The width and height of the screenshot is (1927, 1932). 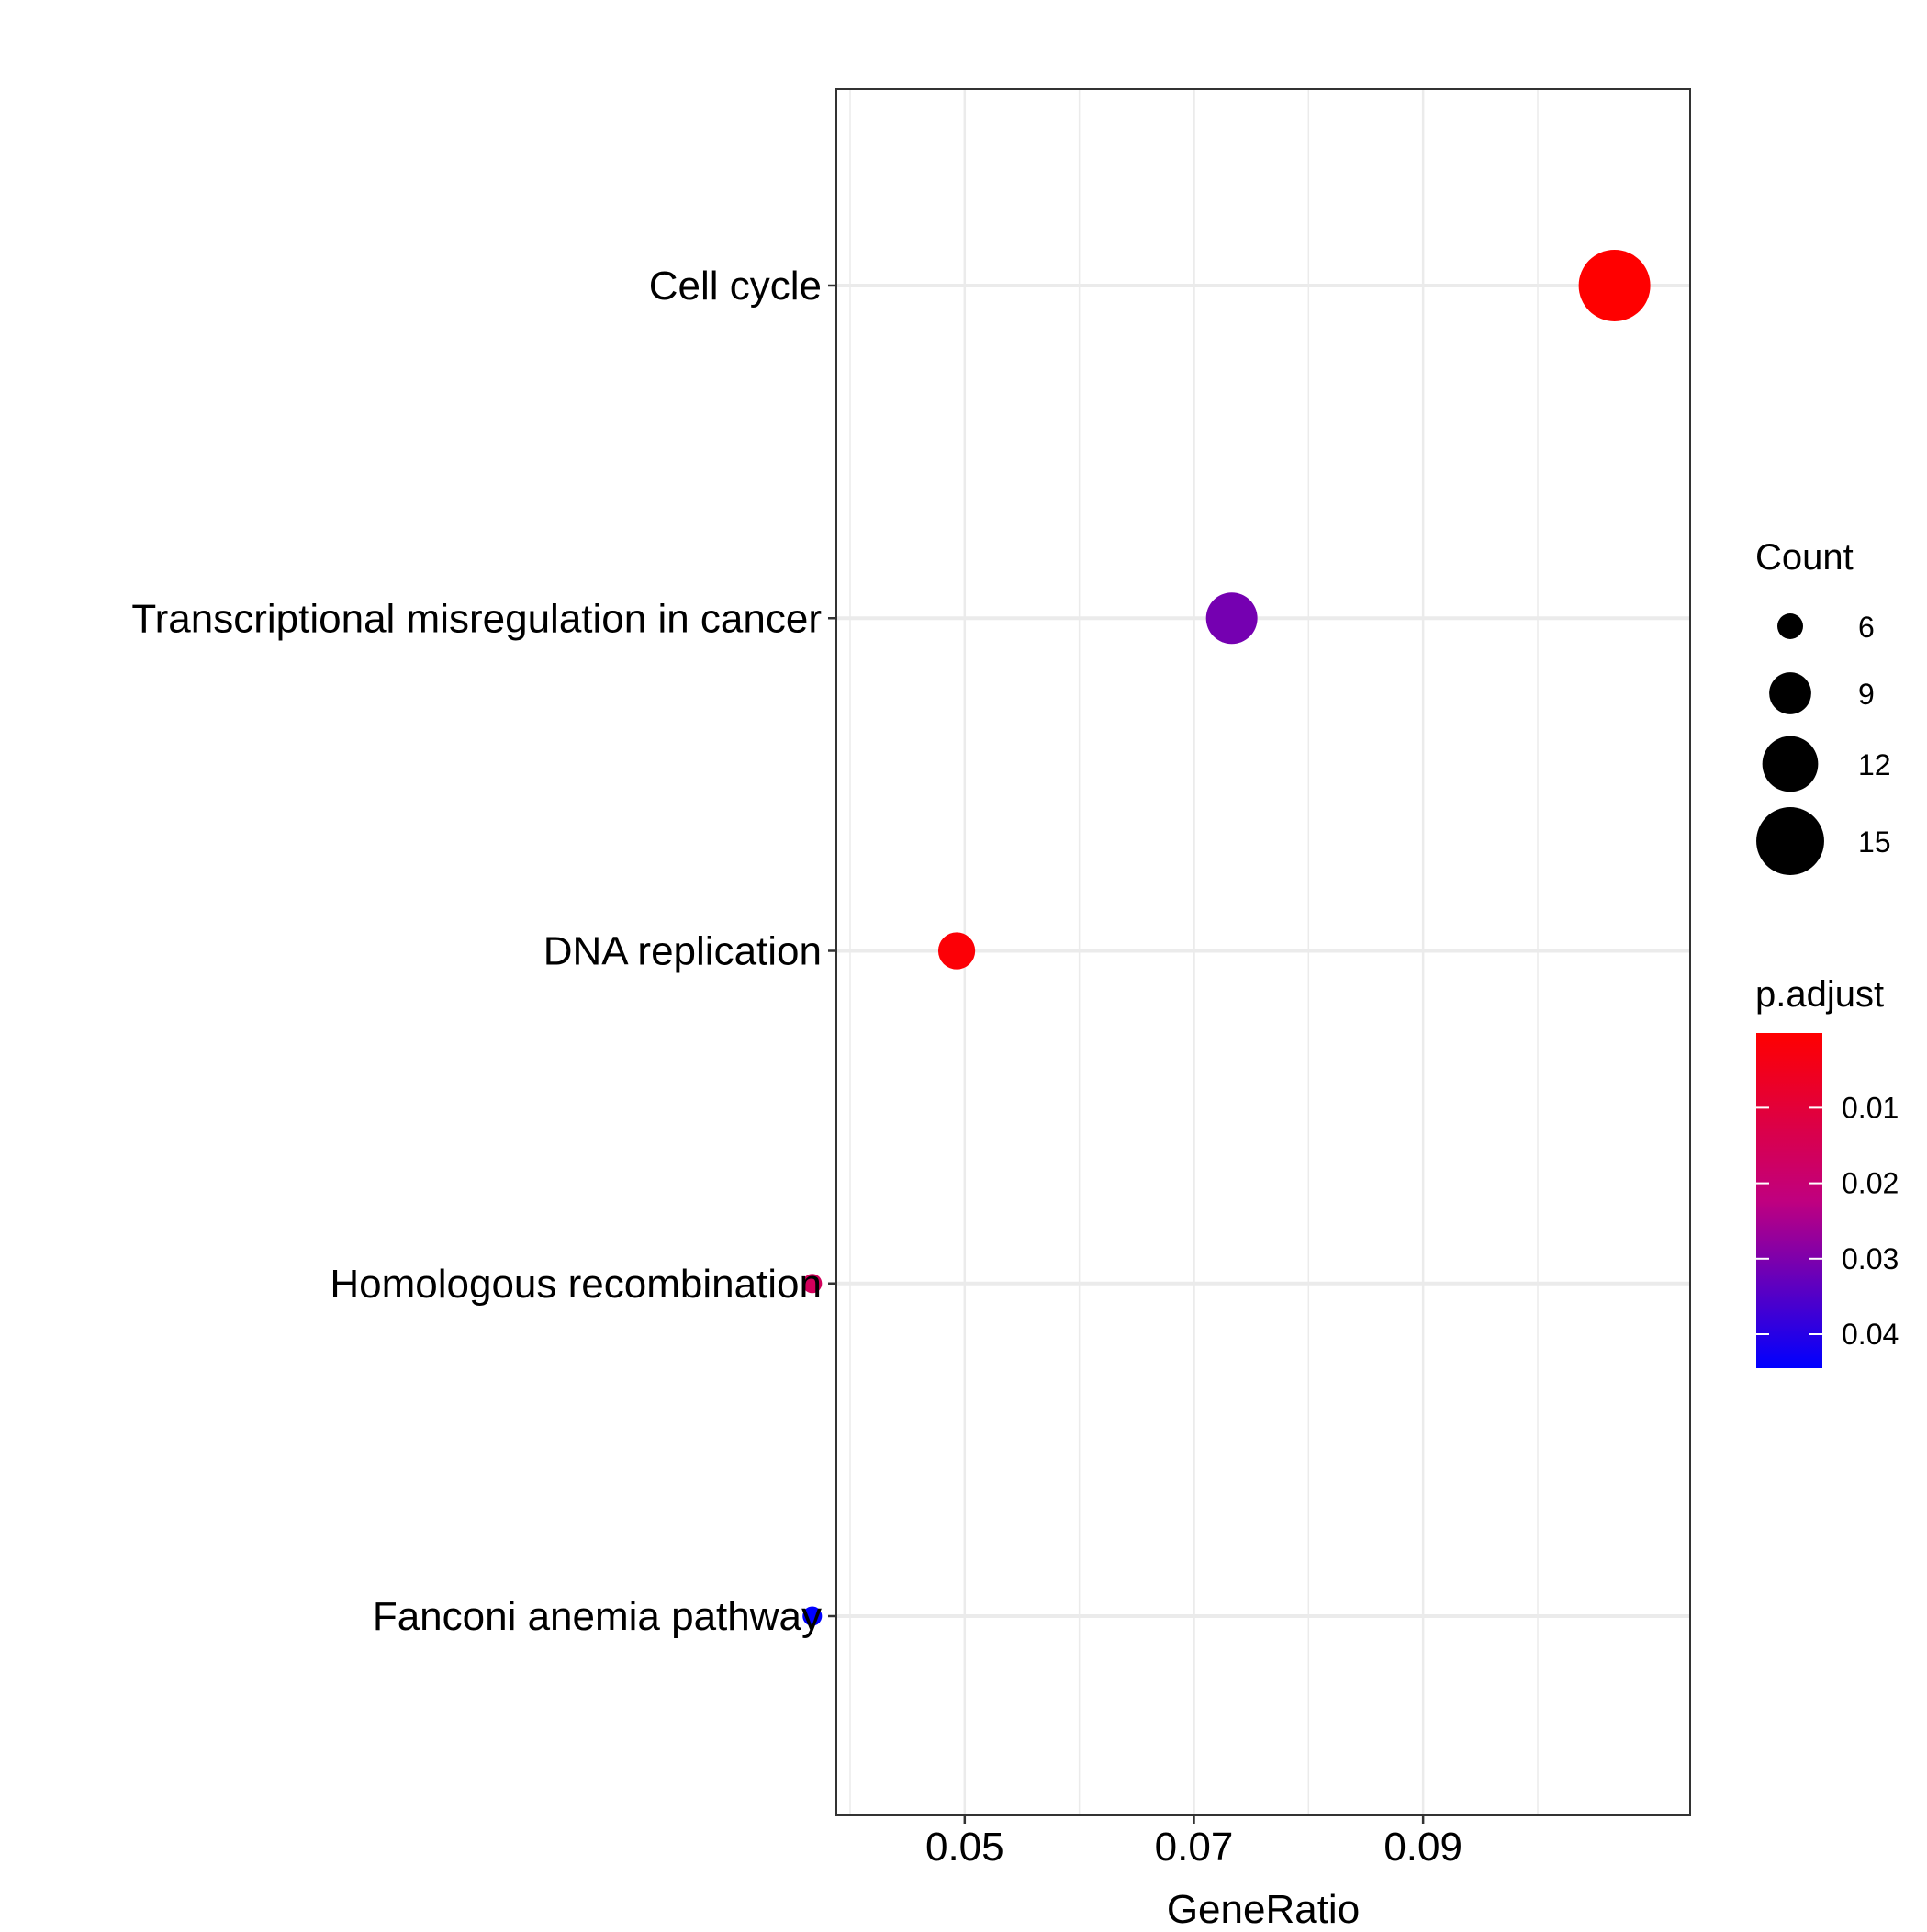 I want to click on padjust-tick-label: 0.04, so click(x=1871, y=1334).